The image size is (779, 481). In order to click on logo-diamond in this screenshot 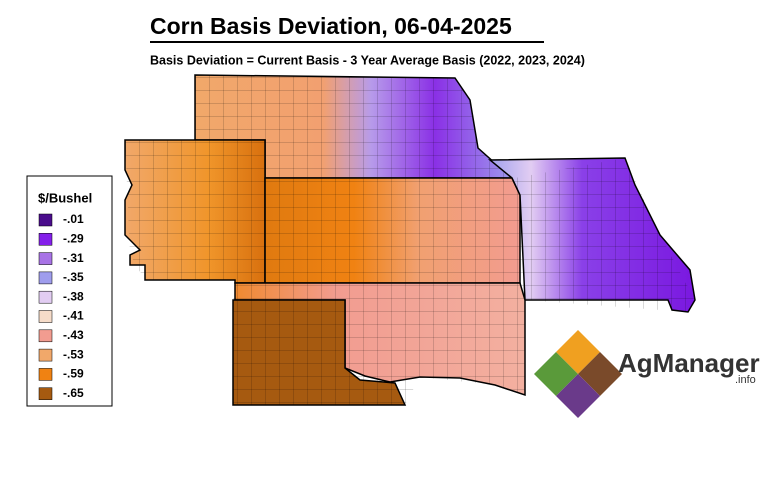, I will do `click(578, 396)`.